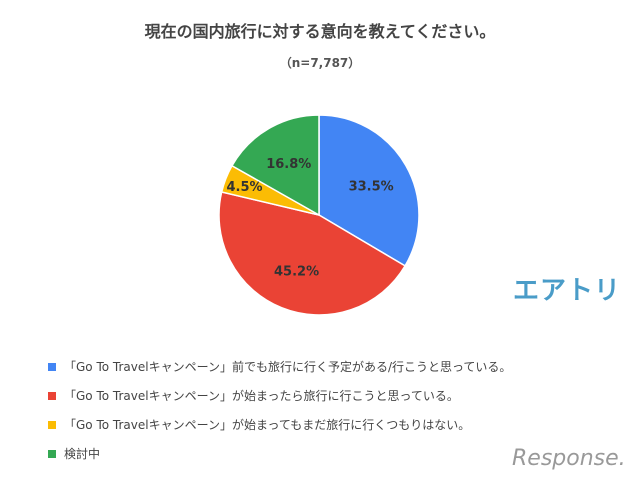 This screenshot has height=480, width=640. I want to click on chart-subtitle: （n=7,787）, so click(320, 63).